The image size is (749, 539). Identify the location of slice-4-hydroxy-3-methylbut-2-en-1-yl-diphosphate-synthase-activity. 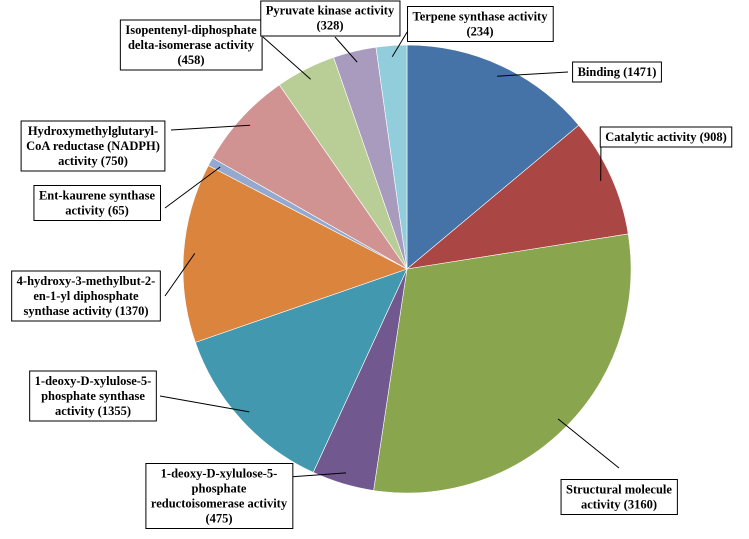
(295, 254).